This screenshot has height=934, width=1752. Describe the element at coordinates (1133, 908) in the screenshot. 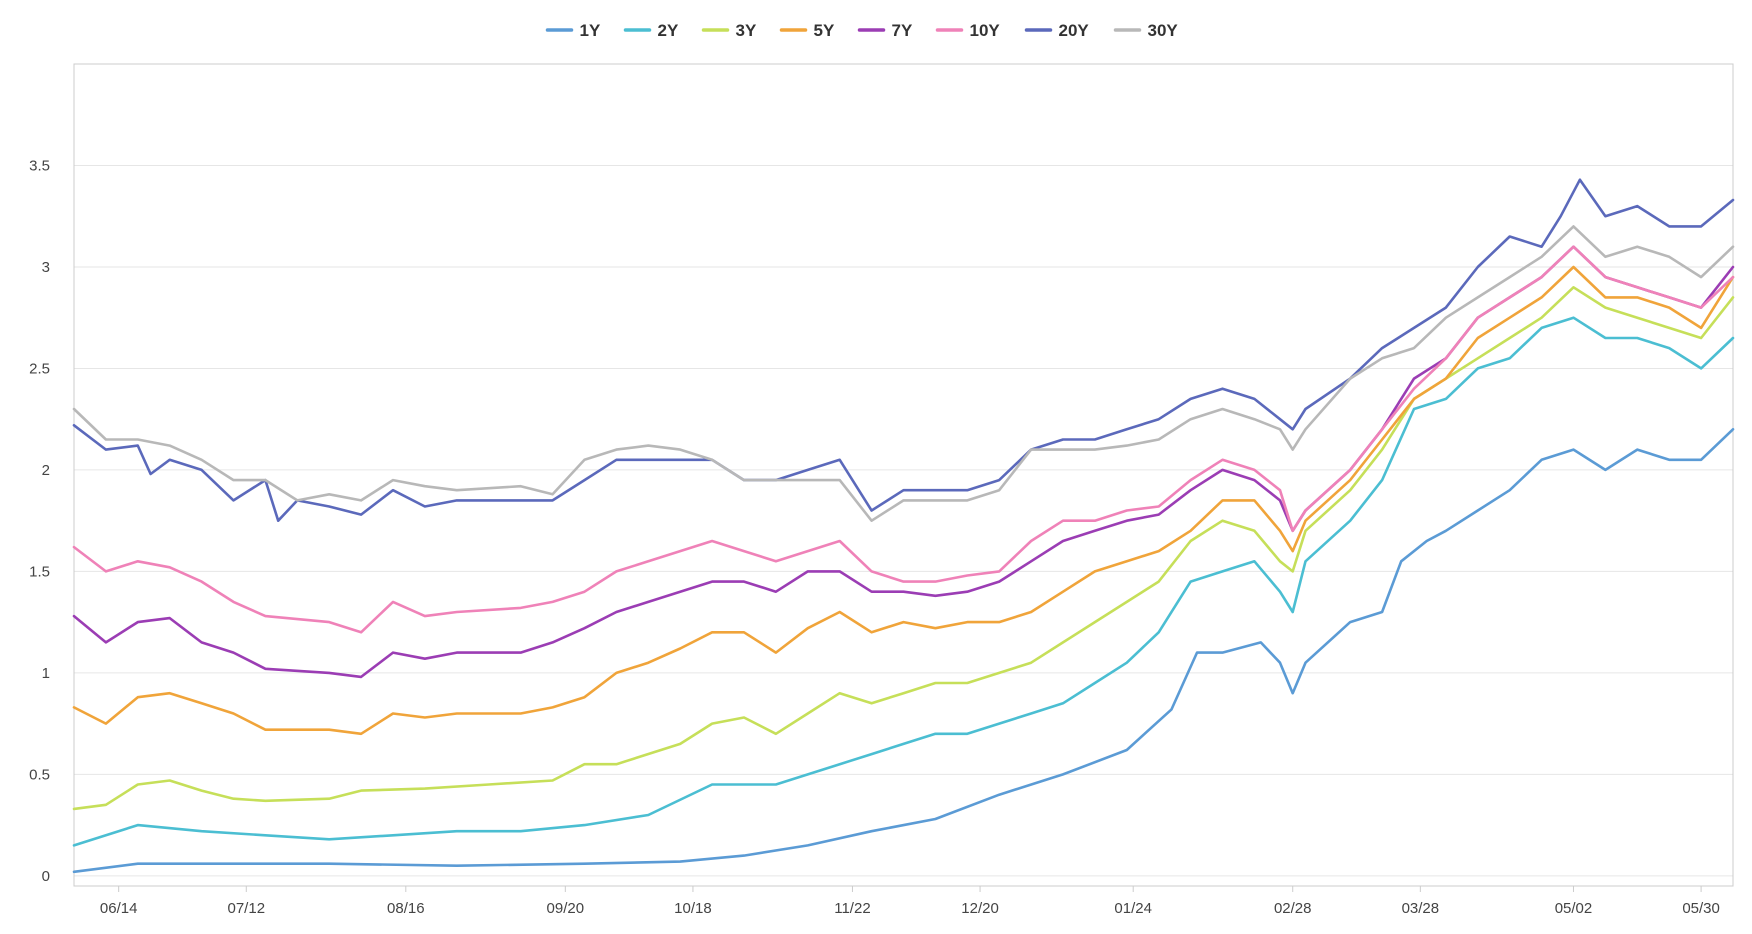

I see `x-tick-label: 01/24` at that location.